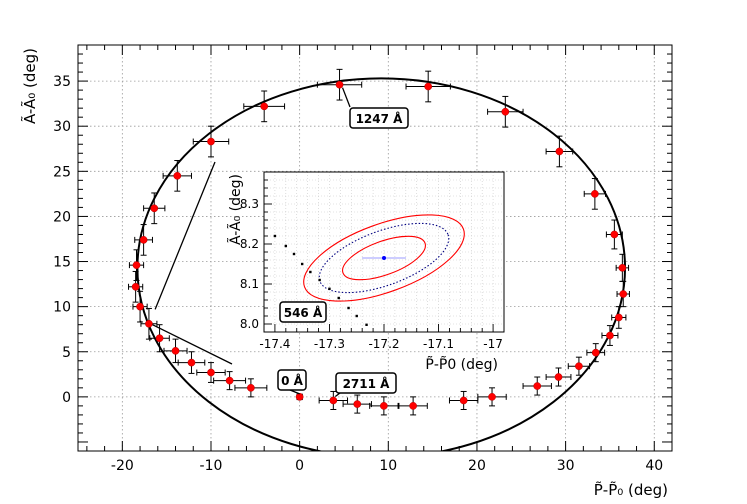 This screenshot has width=747, height=504. What do you see at coordinates (566, 466) in the screenshot?
I see `x-tick-label: 30` at bounding box center [566, 466].